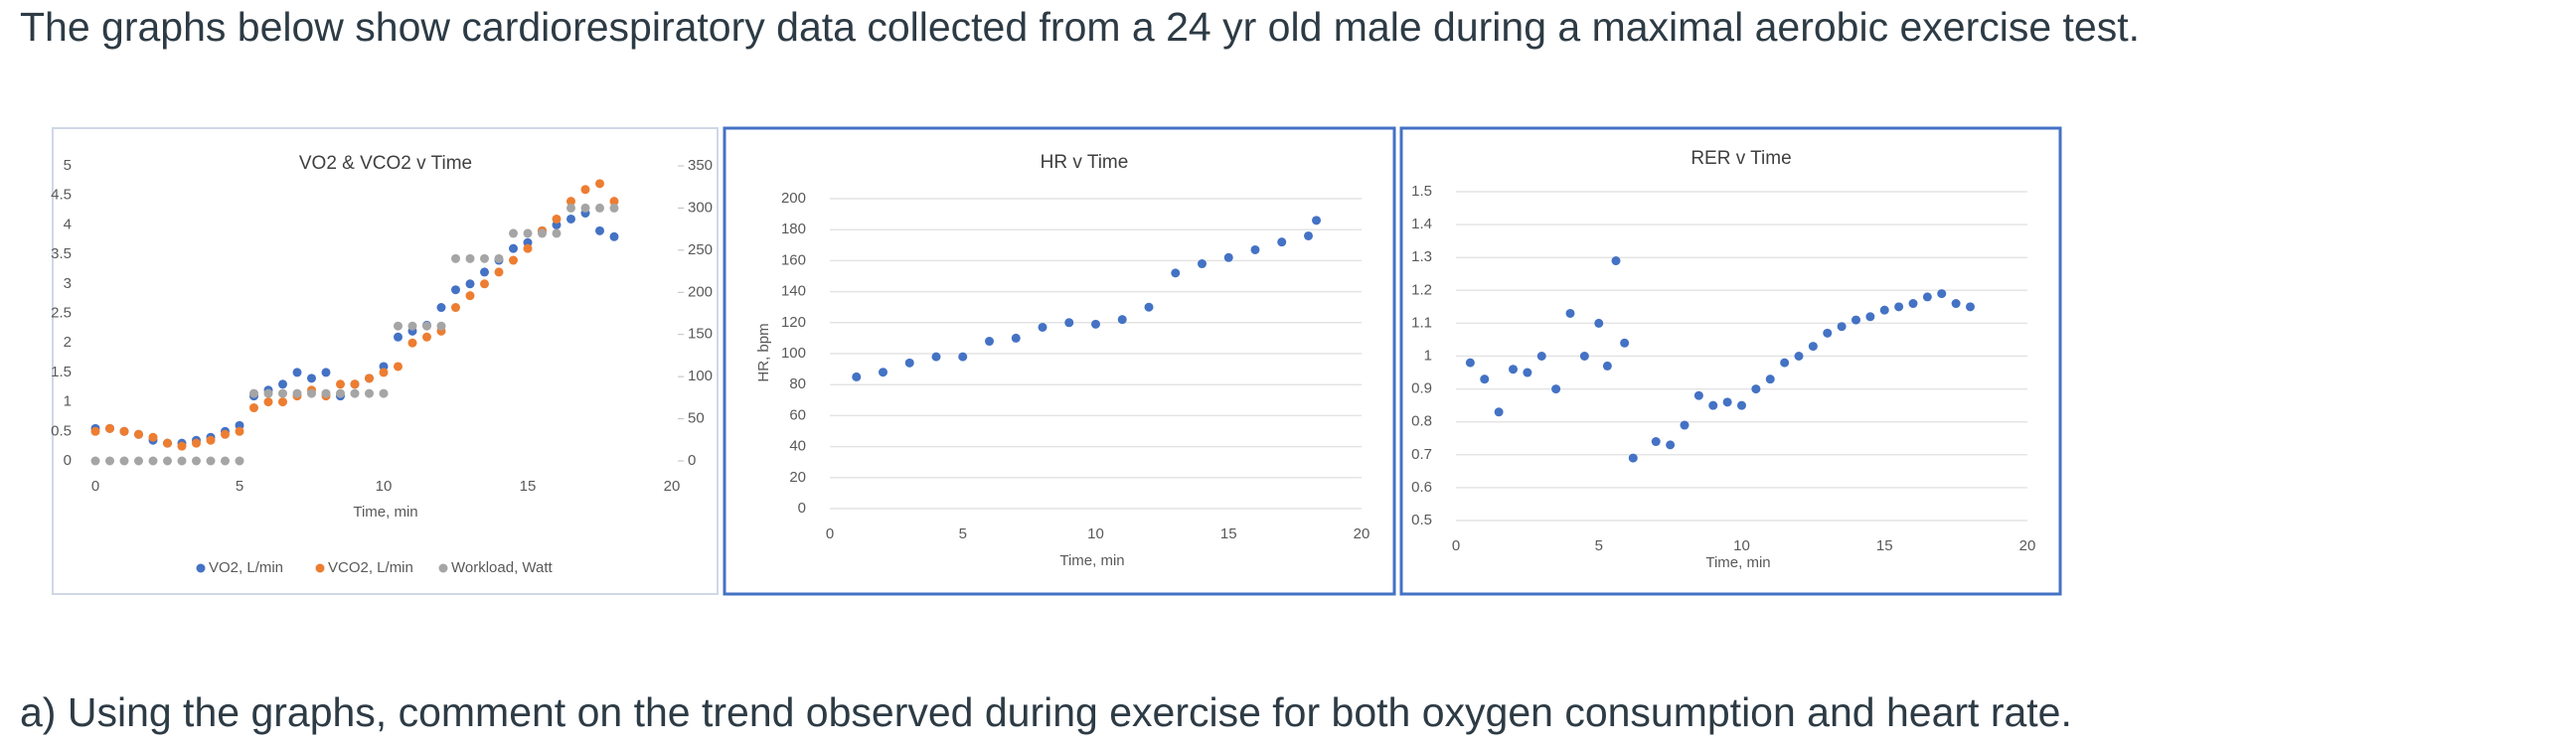  What do you see at coordinates (700, 335) in the screenshot?
I see `y2-tick-label: 150` at bounding box center [700, 335].